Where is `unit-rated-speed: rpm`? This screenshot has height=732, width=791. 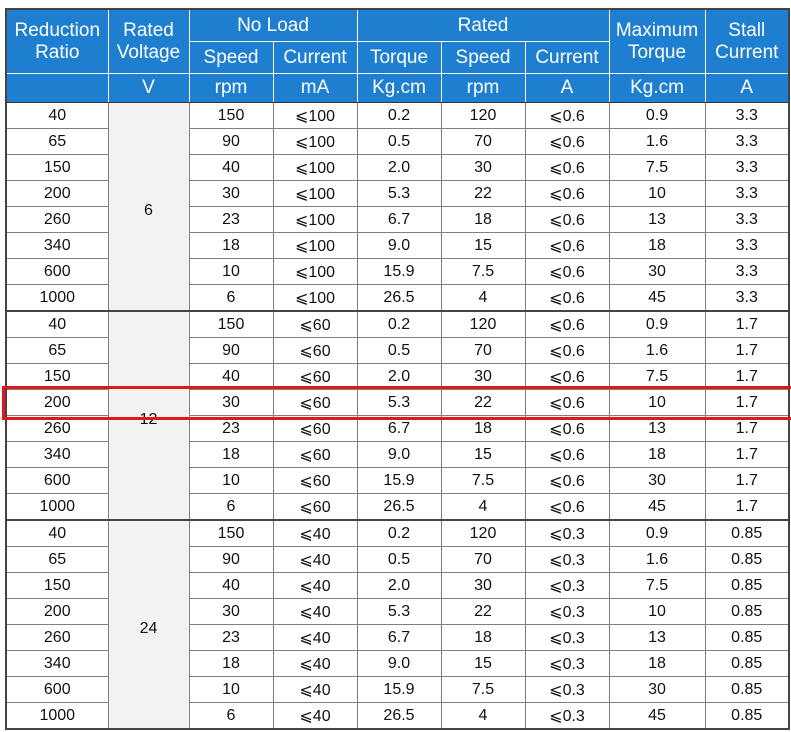 unit-rated-speed: rpm is located at coordinates (483, 88).